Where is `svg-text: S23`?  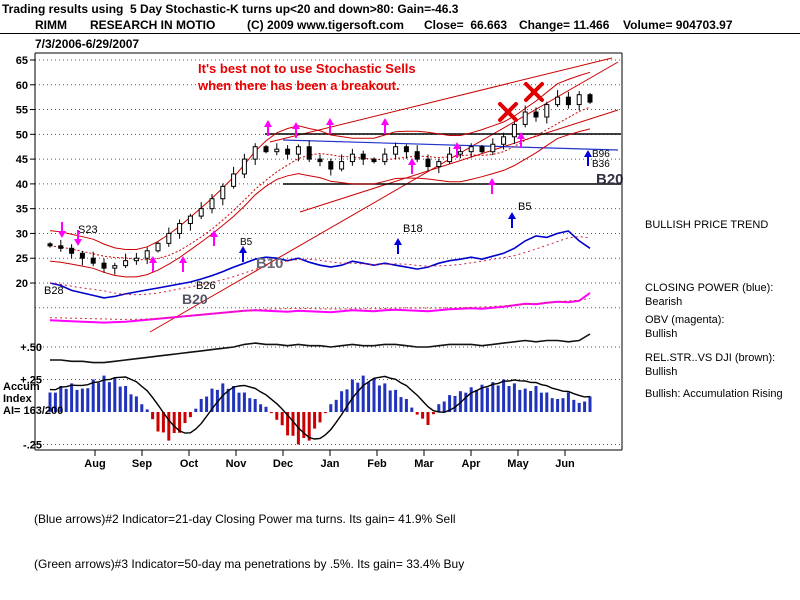
svg-text: S23 is located at coordinates (88, 230).